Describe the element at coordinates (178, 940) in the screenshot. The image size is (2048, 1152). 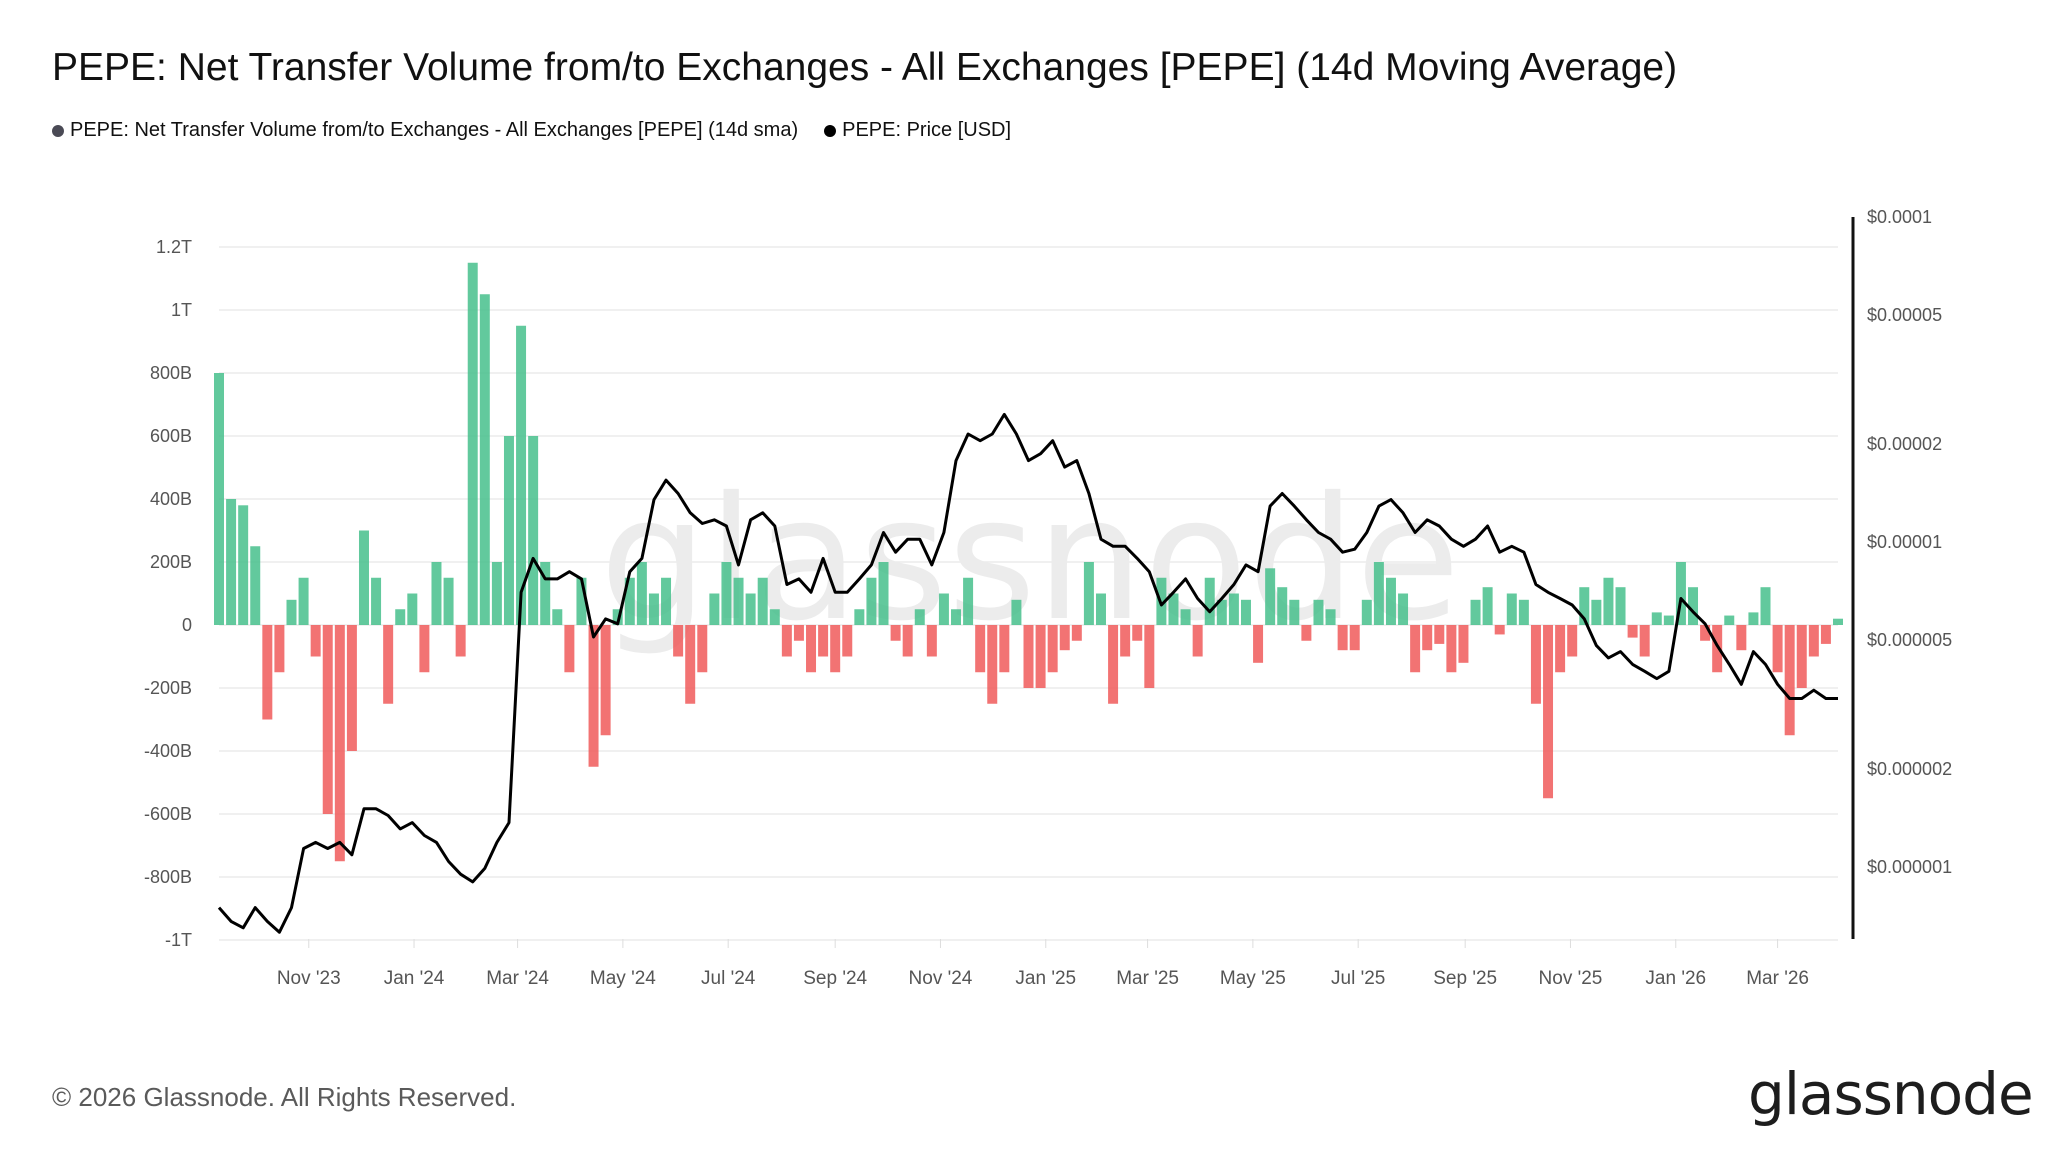
I see `left-tick-label: -1T` at that location.